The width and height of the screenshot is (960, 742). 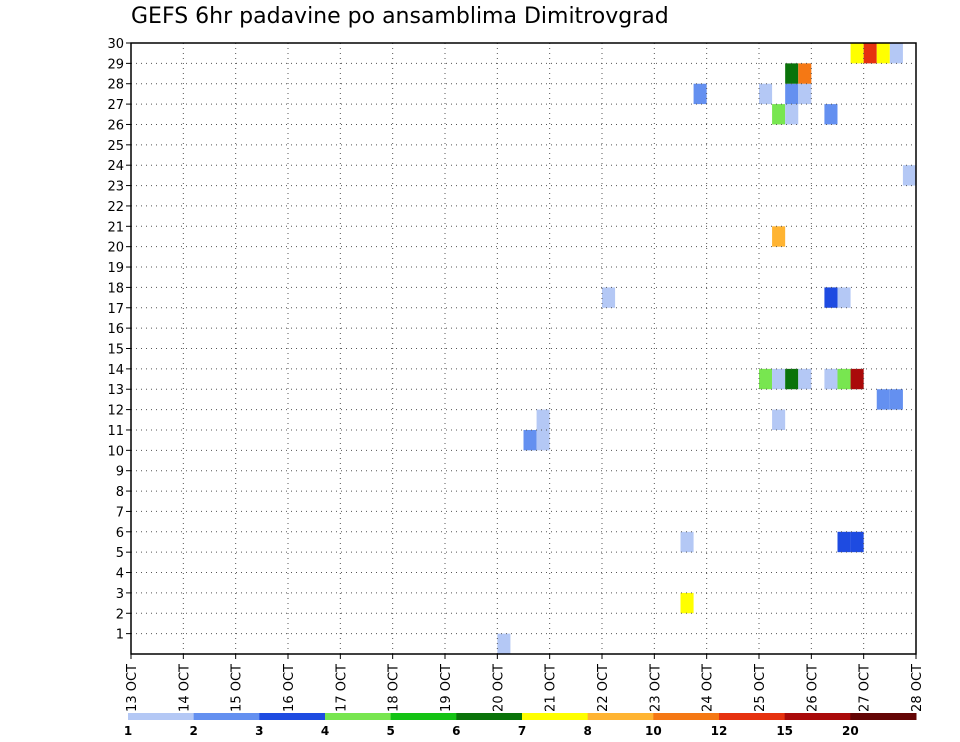 What do you see at coordinates (120, 553) in the screenshot?
I see `y-tick-label: 5` at bounding box center [120, 553].